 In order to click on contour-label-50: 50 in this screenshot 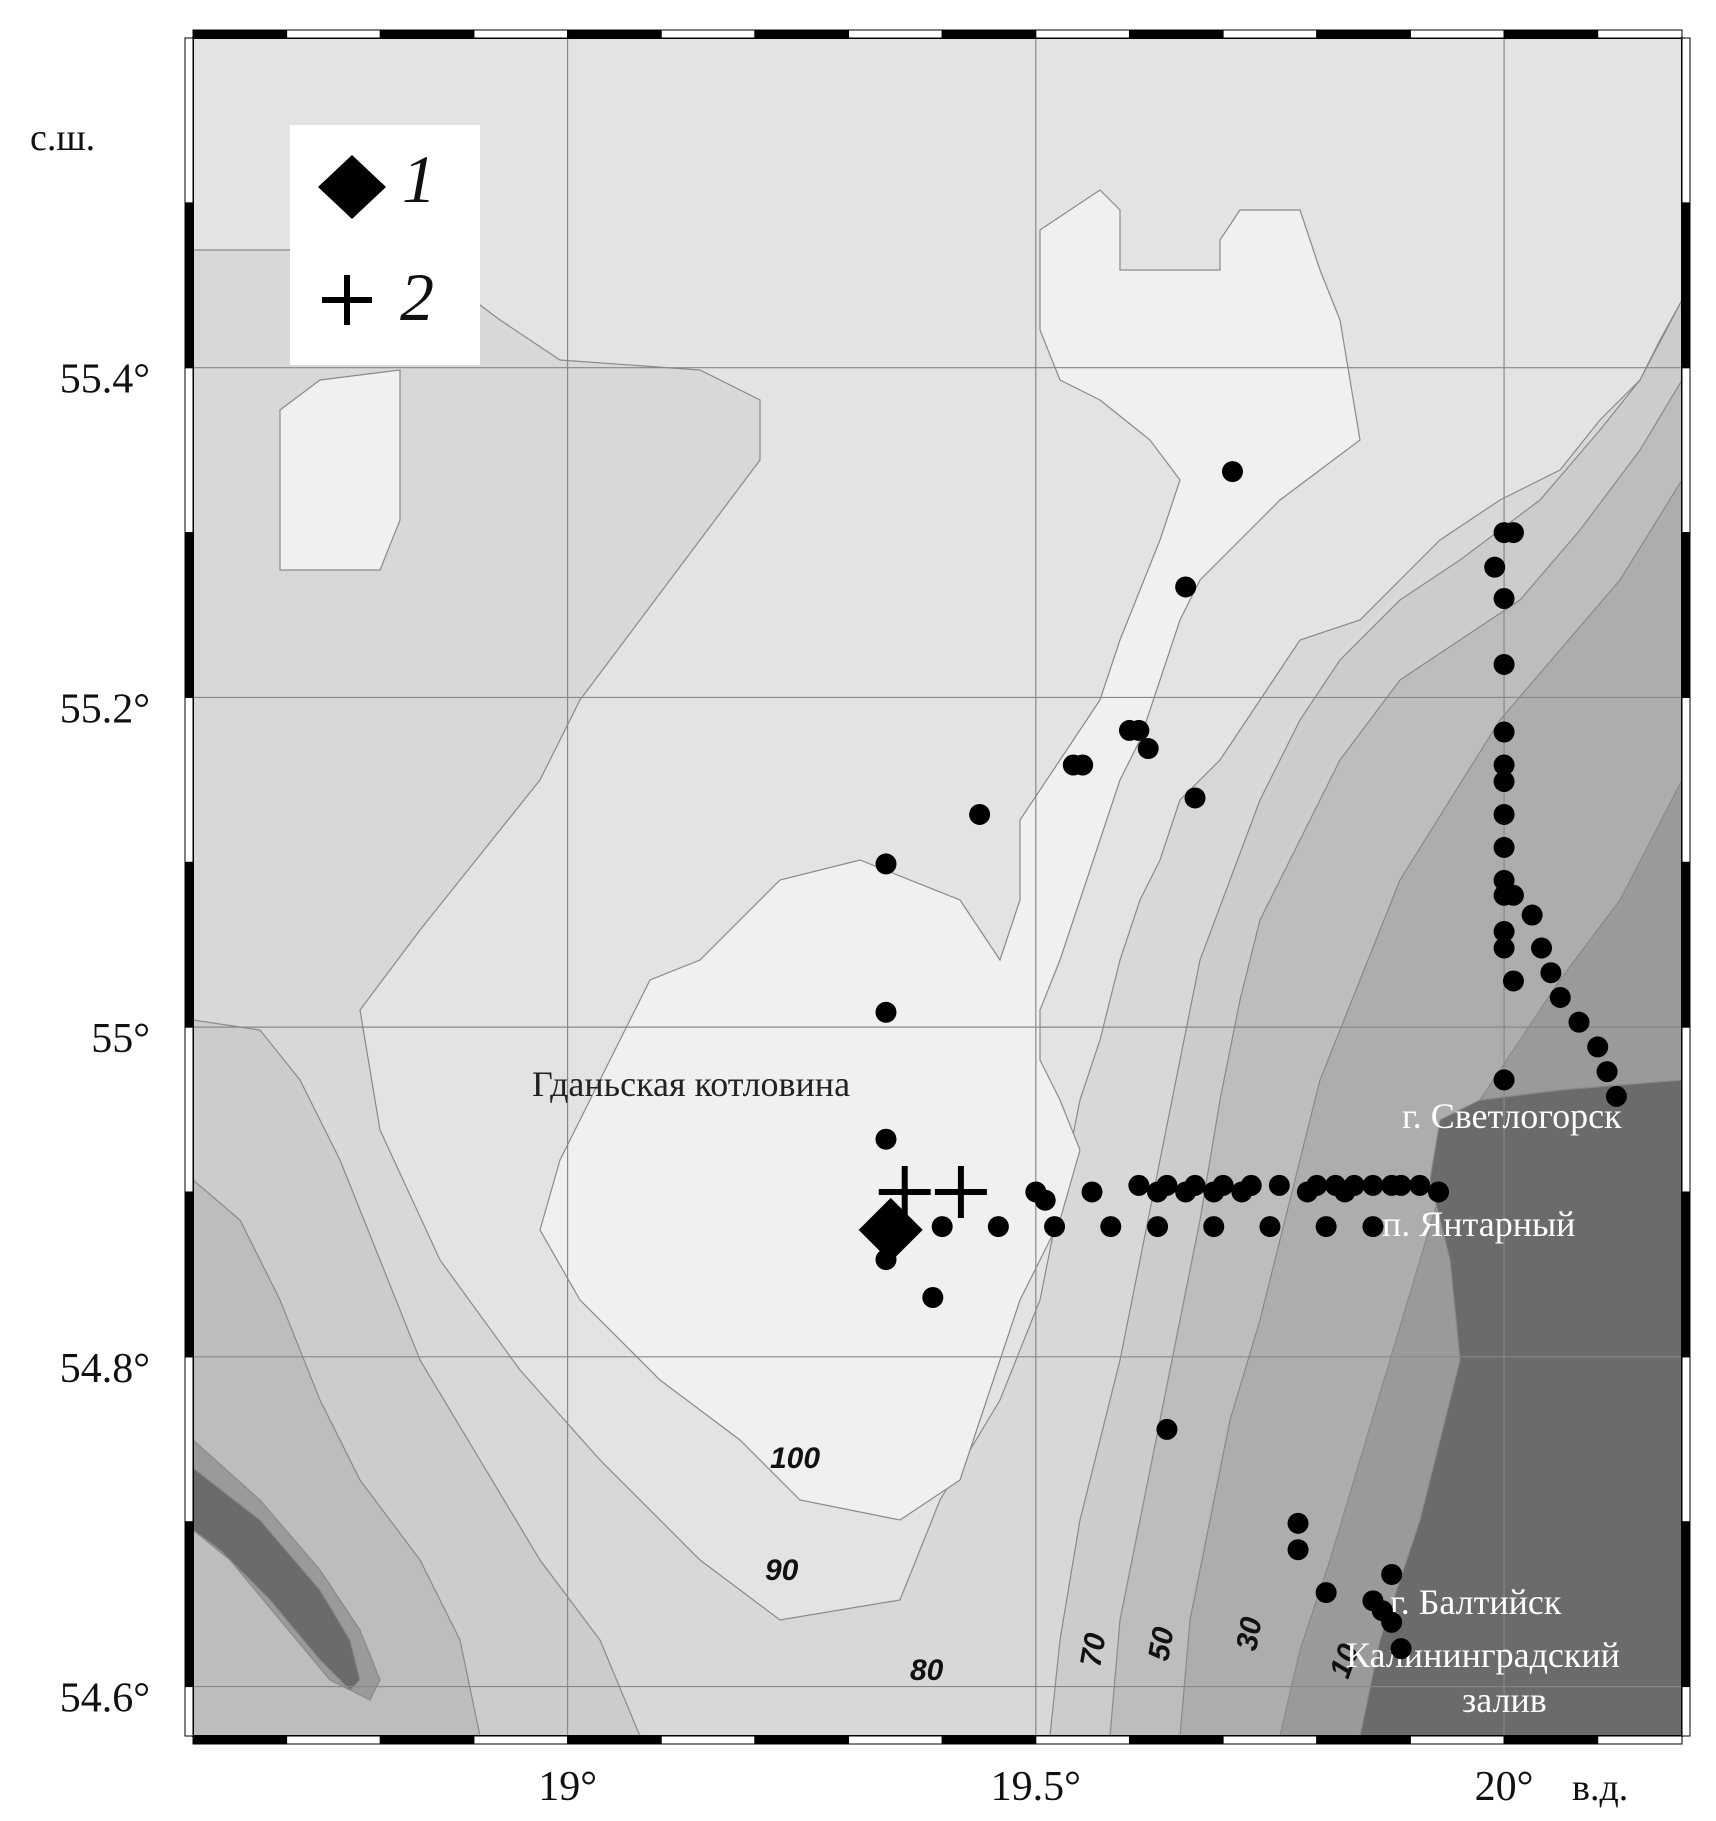, I will do `click(1161, 1643)`.